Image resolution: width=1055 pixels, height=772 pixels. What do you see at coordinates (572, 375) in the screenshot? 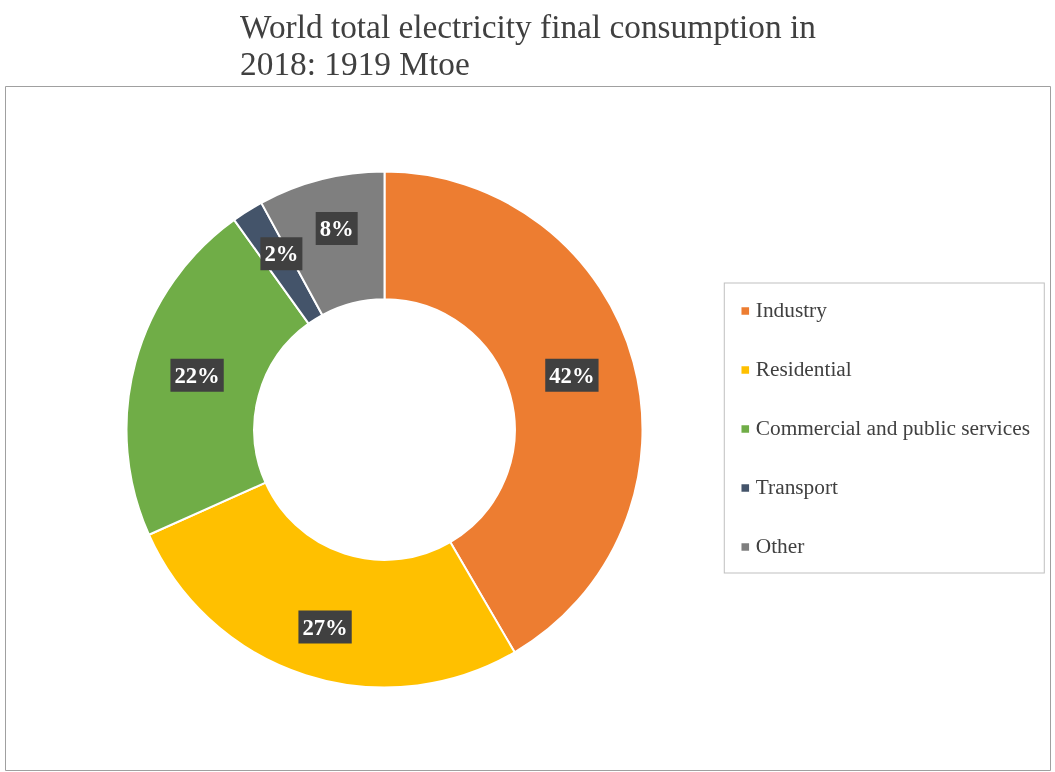
I see `data-label: 42%` at bounding box center [572, 375].